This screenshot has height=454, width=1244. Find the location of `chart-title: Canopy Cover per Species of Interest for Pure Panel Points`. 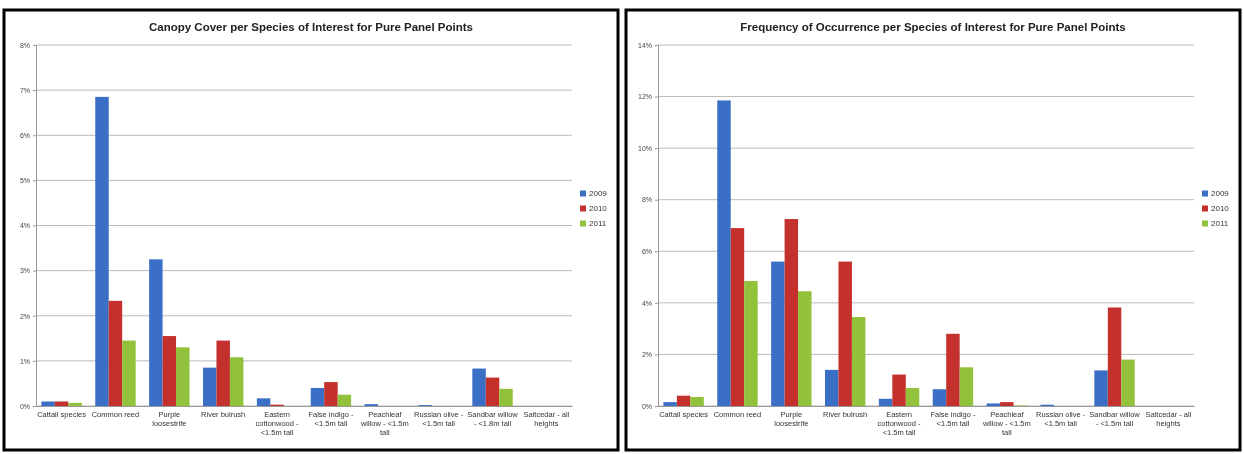

chart-title: Canopy Cover per Species of Interest for Pure Panel Points is located at coordinates (311, 27).